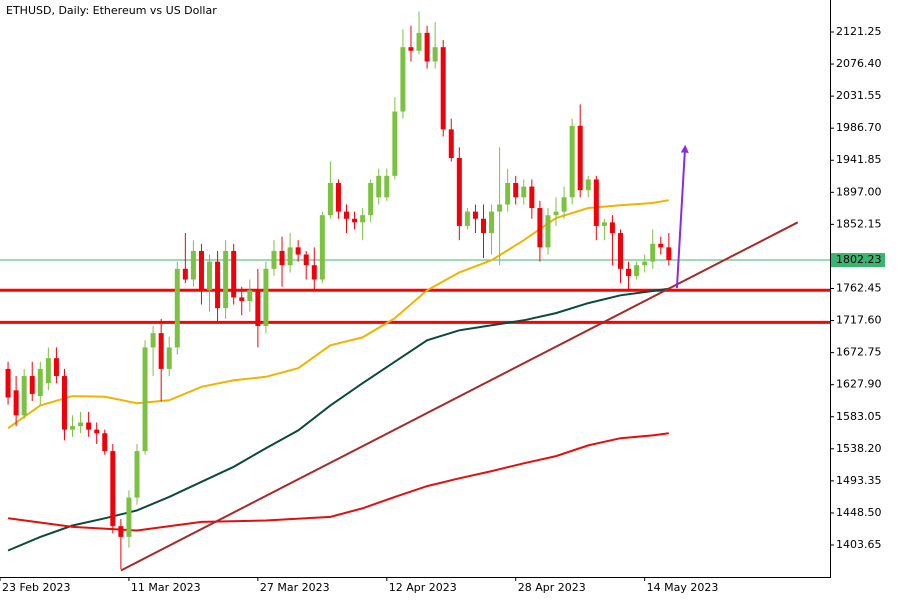  I want to click on y-tick-label: 1762.45, so click(859, 288).